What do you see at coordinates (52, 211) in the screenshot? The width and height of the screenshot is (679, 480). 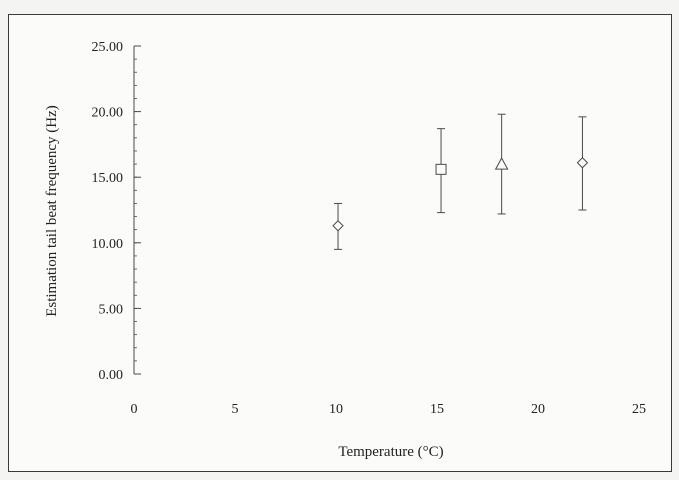 I see `y-axis-title: Estimation tail beat frequency (Hz)` at bounding box center [52, 211].